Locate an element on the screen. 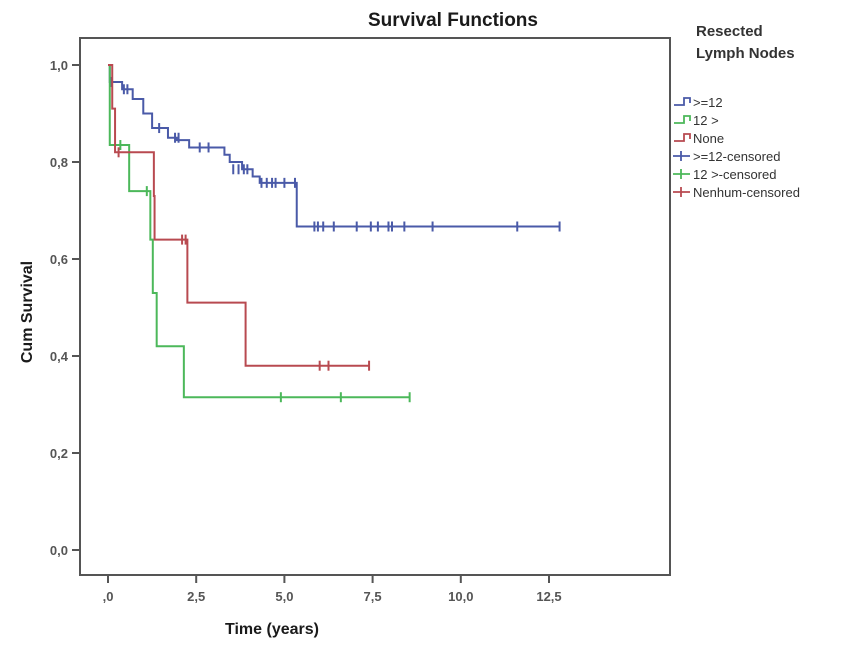  x-tick-label: ,0 is located at coordinates (108, 596).